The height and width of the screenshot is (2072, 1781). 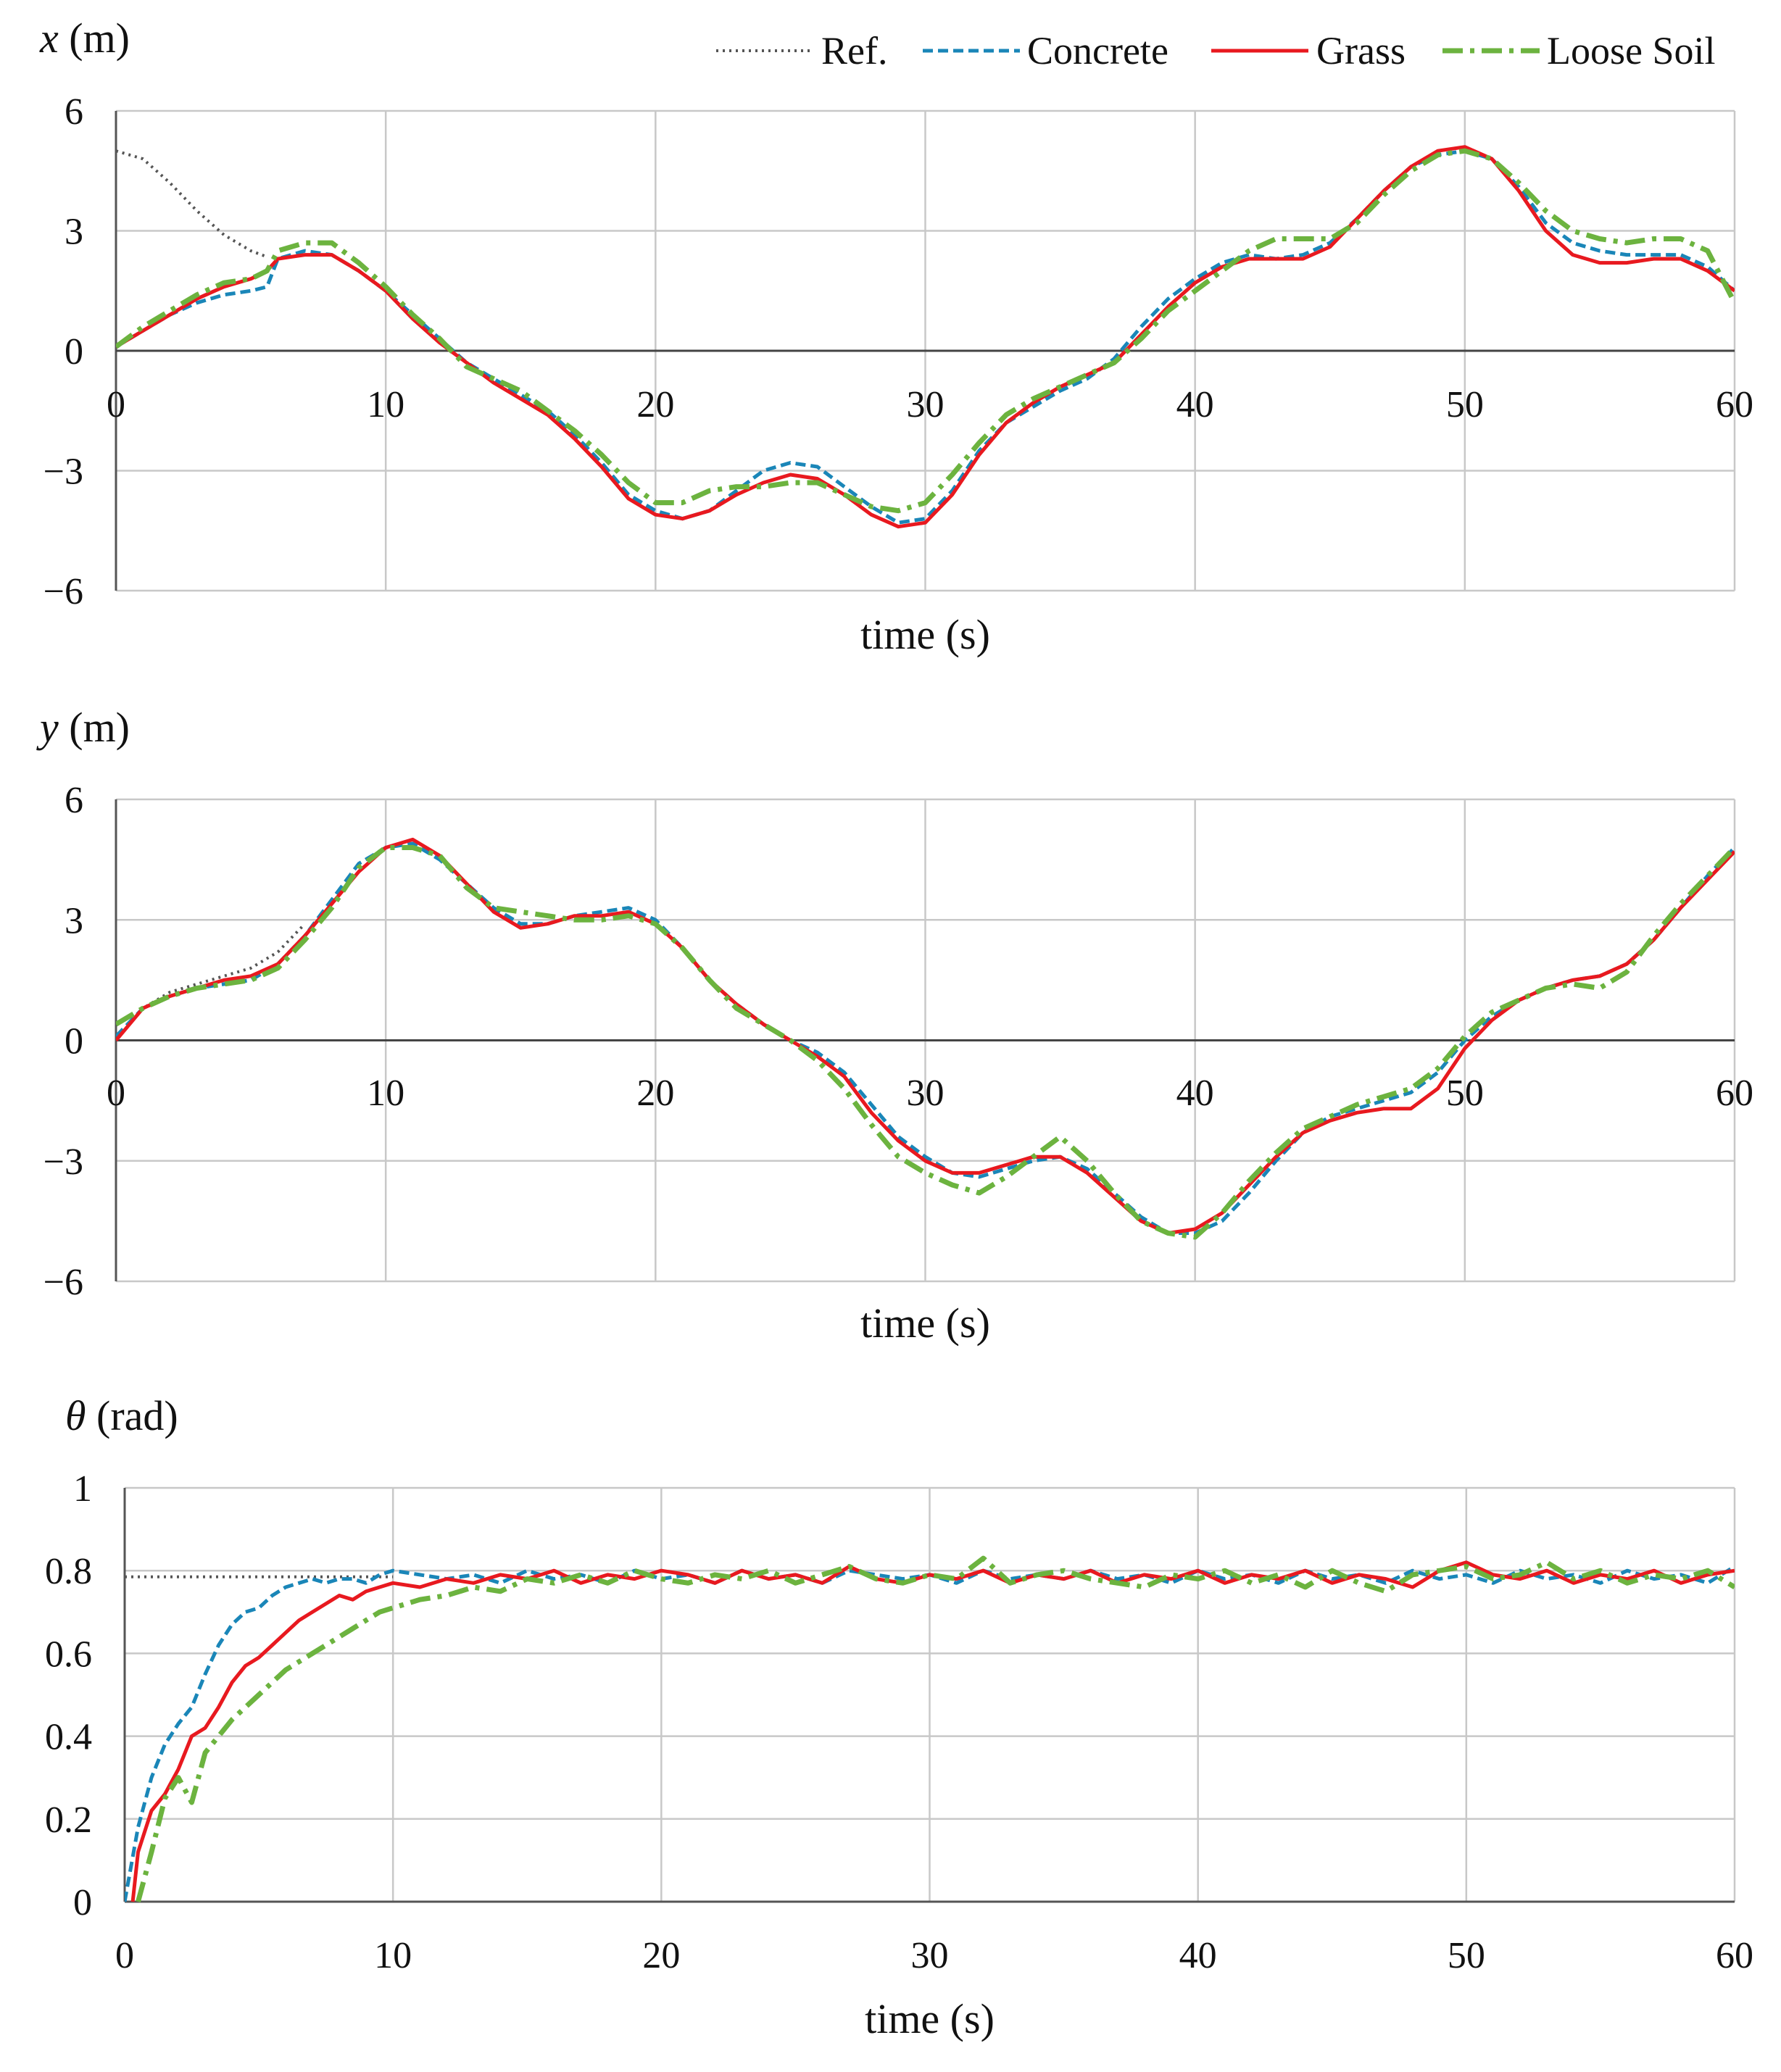 What do you see at coordinates (63, 351) in the screenshot?
I see `x-y-tick-labels: −6 −3 0 3 6` at bounding box center [63, 351].